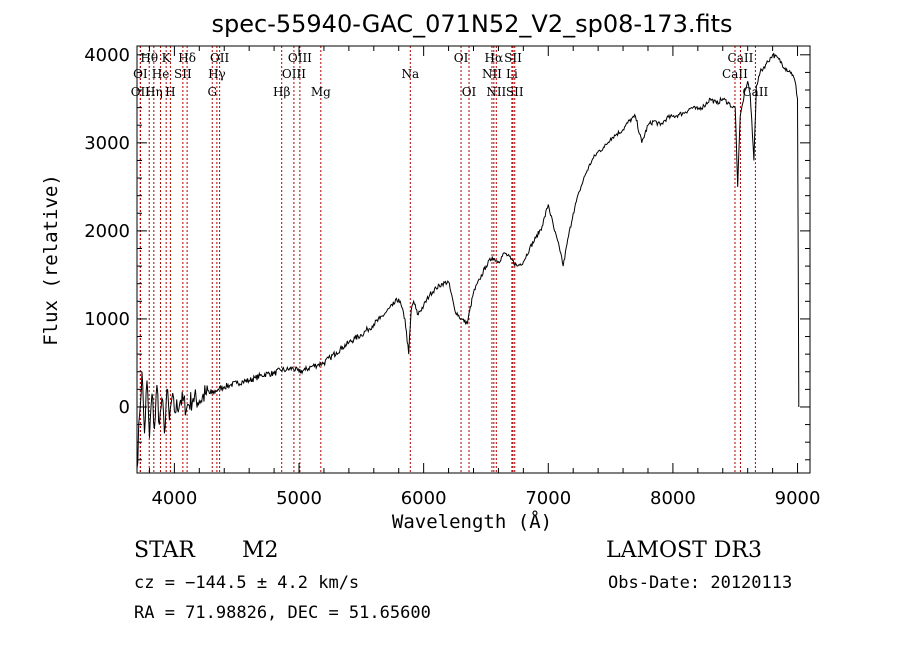 This screenshot has height=649, width=900. I want to click on emission-line-label: Hβ, so click(281, 92).